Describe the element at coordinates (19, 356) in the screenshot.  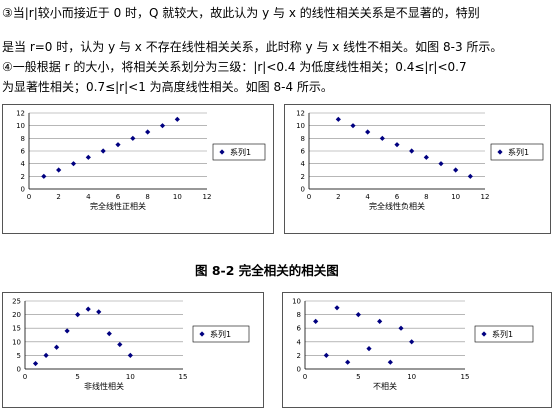
I see `y-tick-label: 5` at that location.